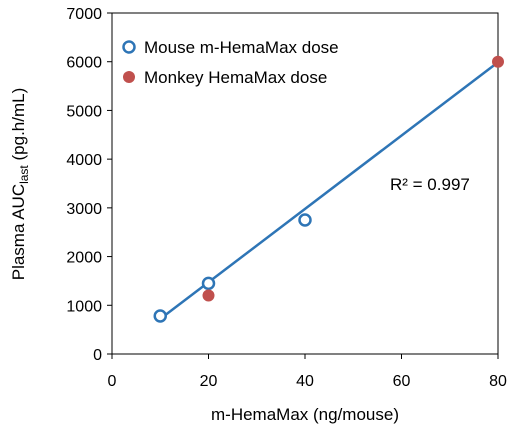 The width and height of the screenshot is (513, 439). Describe the element at coordinates (84, 160) in the screenshot. I see `y-tick-label: 4000` at that location.